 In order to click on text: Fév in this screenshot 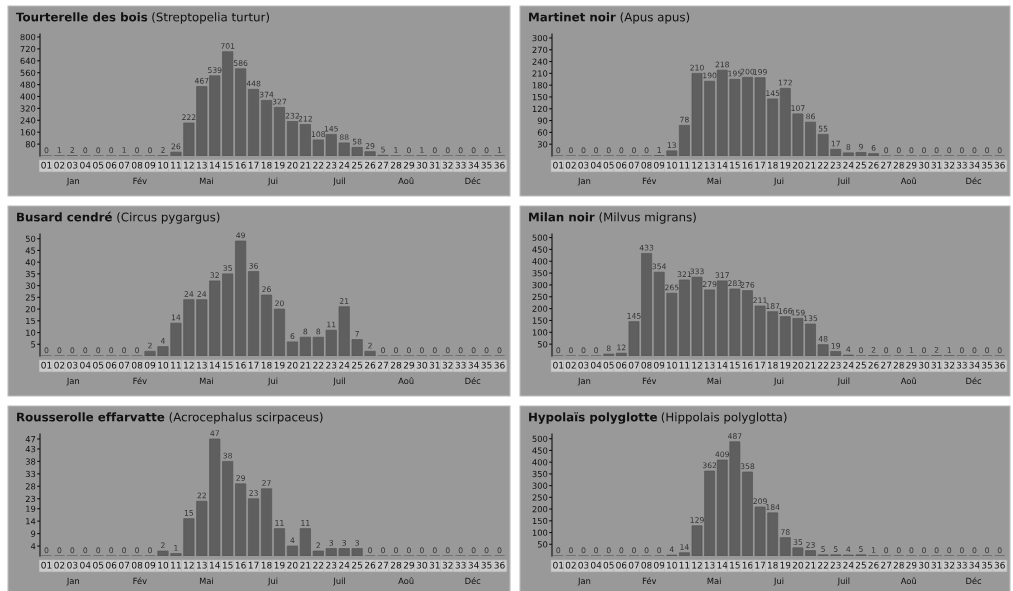, I will do `click(140, 581)`.